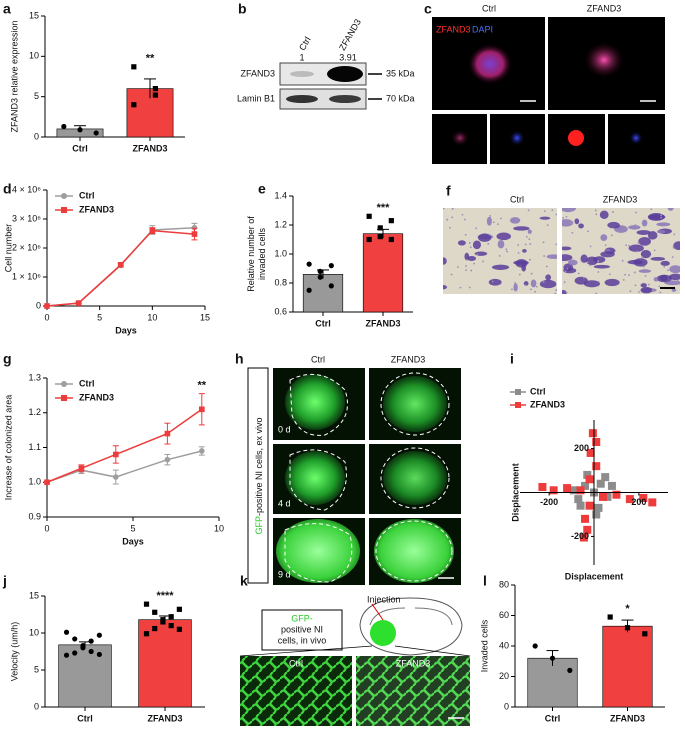  Describe the element at coordinates (627, 609) in the screenshot. I see `significance: *` at that location.